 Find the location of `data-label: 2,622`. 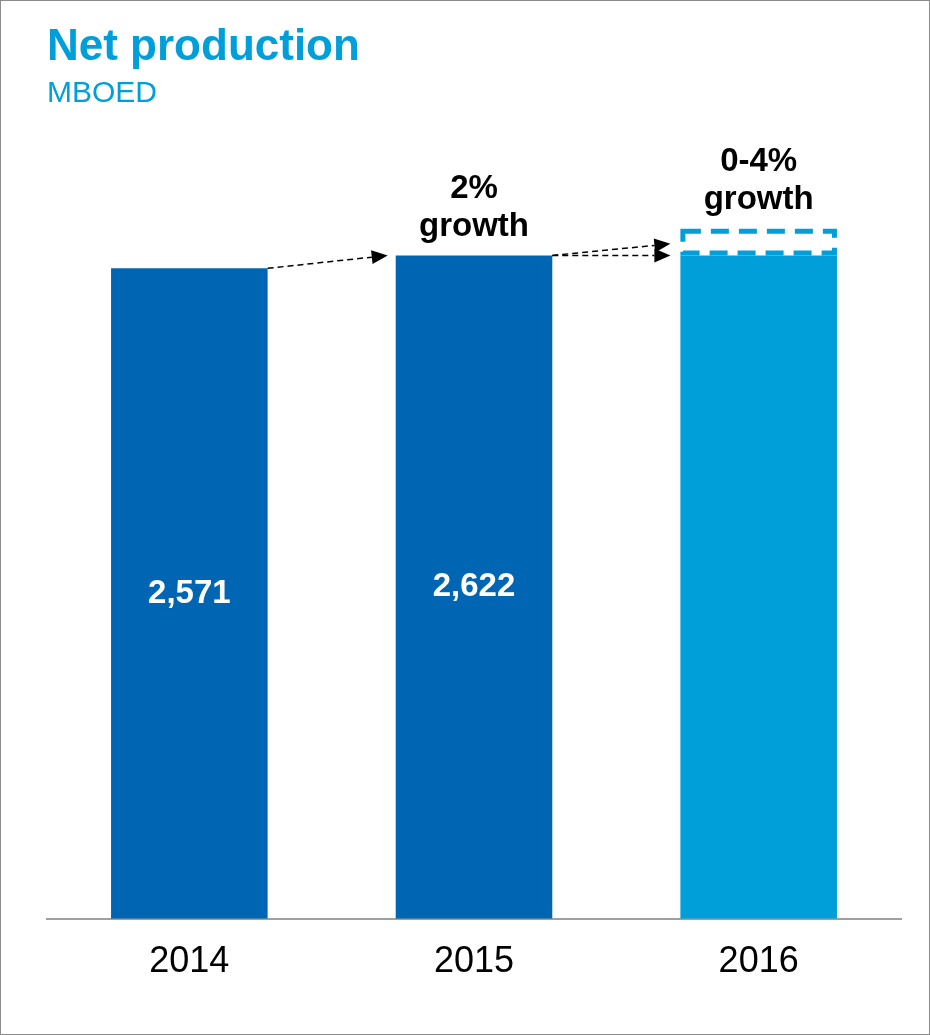

data-label: 2,622 is located at coordinates (474, 585).